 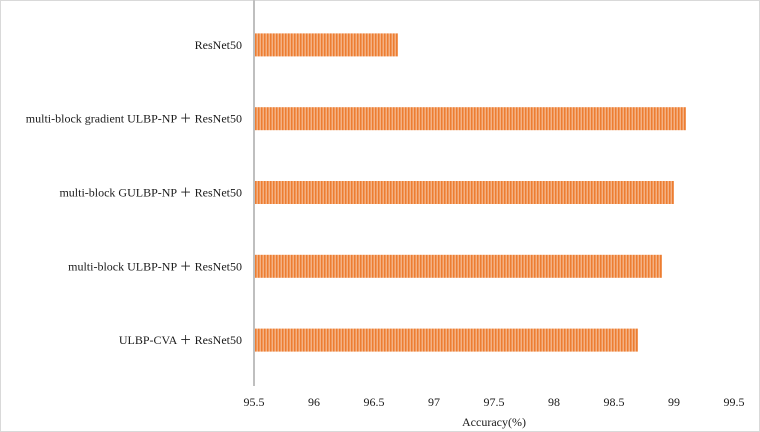 What do you see at coordinates (134, 119) in the screenshot?
I see `category-label-2: multi-block gradient ULBP-NP ＋ ResNet50` at bounding box center [134, 119].